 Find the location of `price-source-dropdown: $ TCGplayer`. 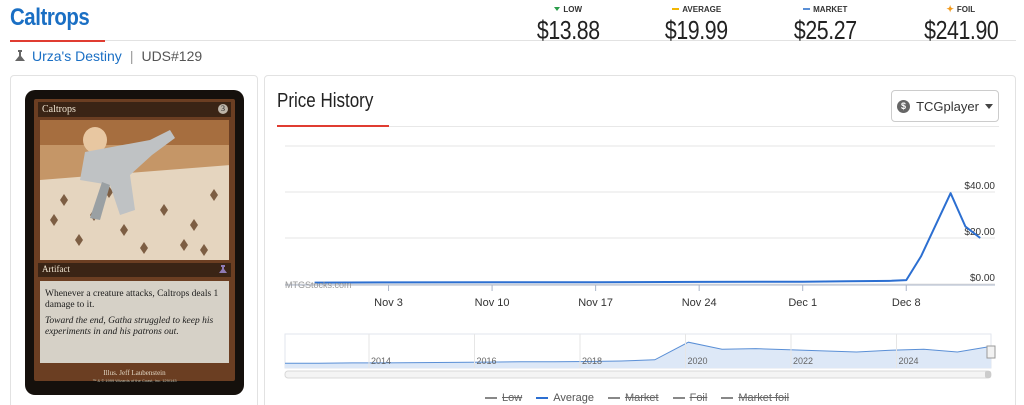

price-source-dropdown: $ TCGplayer is located at coordinates (945, 106).